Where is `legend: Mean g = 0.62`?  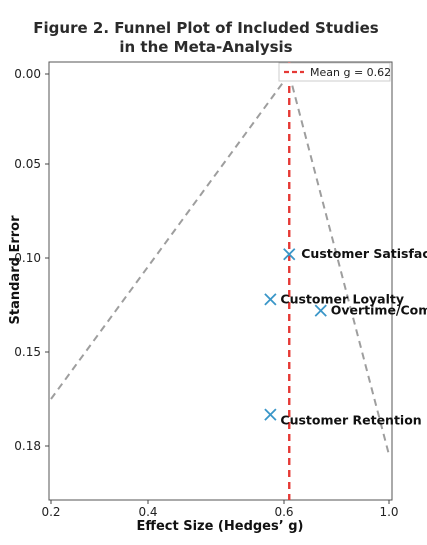
legend: Mean g = 0.62 is located at coordinates (334, 72).